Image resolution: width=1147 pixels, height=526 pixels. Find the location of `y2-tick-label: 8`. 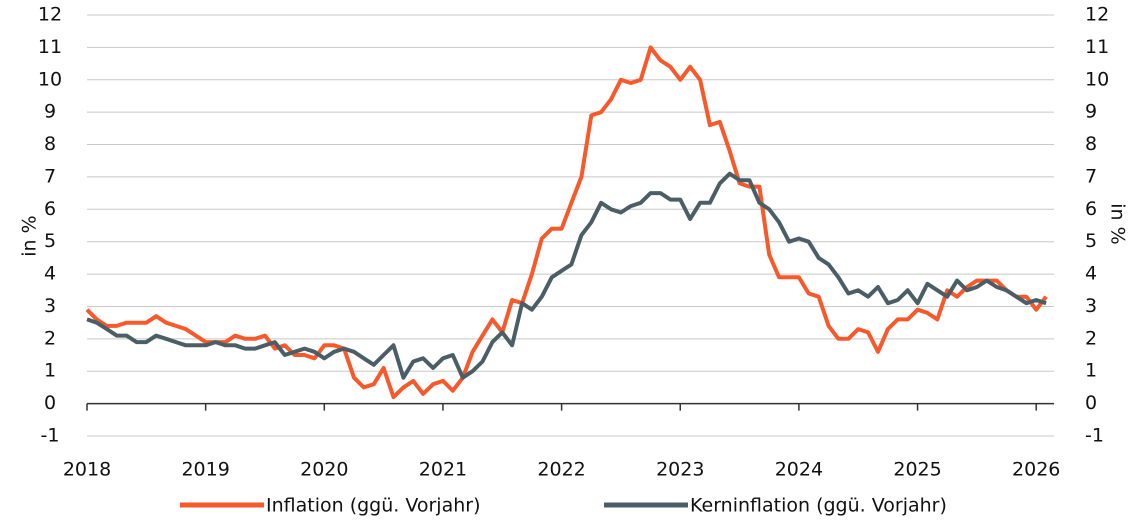

y2-tick-label: 8 is located at coordinates (1091, 144).